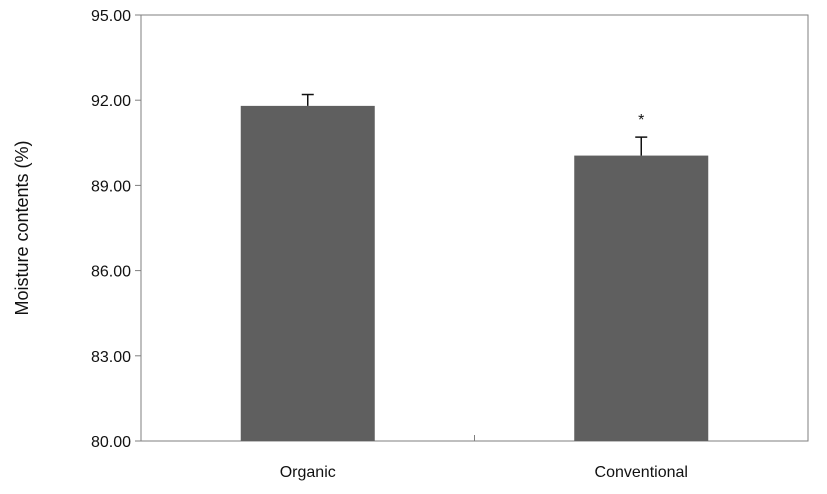 The width and height of the screenshot is (827, 494). What do you see at coordinates (111, 272) in the screenshot?
I see `y-tick-label: 86.00` at bounding box center [111, 272].